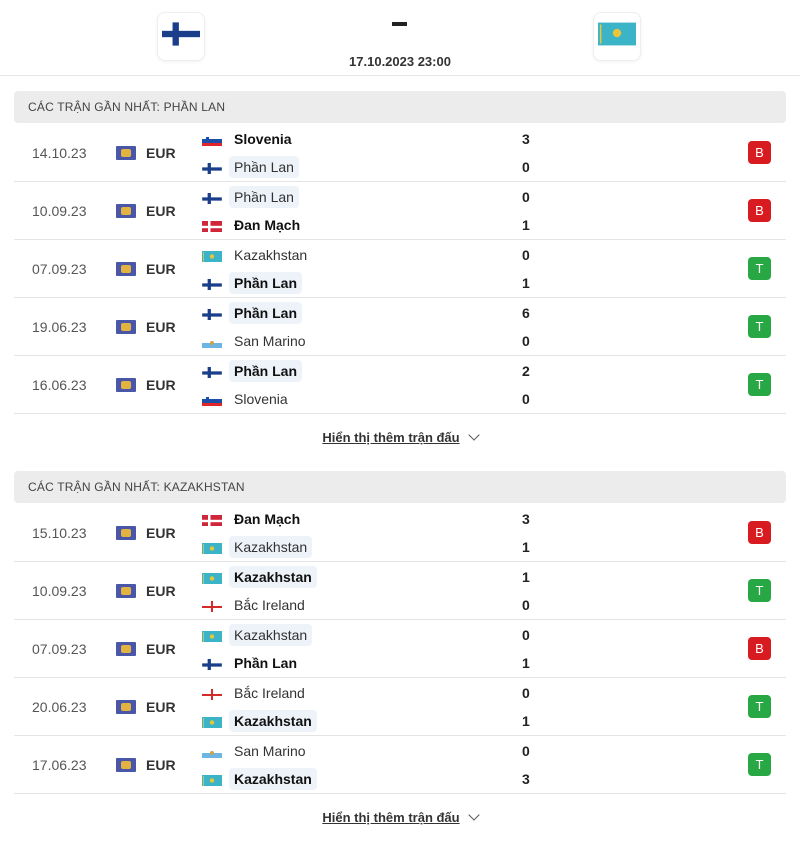 The width and height of the screenshot is (800, 847). Describe the element at coordinates (400, 211) in the screenshot. I see `match-row: 10.09.23 EUR Phần Lan 0 Đan Mạch 1 B` at that location.